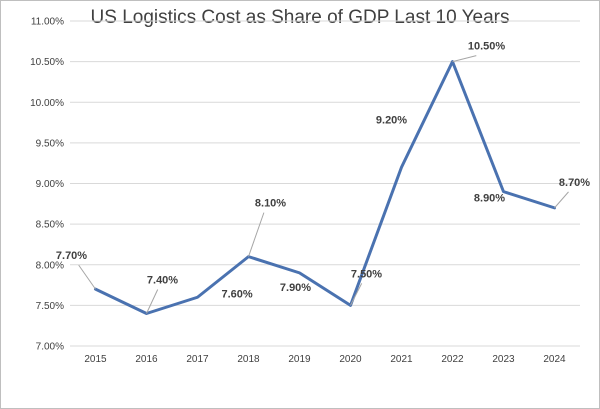 The width and height of the screenshot is (600, 409). Describe the element at coordinates (50, 143) in the screenshot. I see `y-tick-label: 9.50%` at that location.